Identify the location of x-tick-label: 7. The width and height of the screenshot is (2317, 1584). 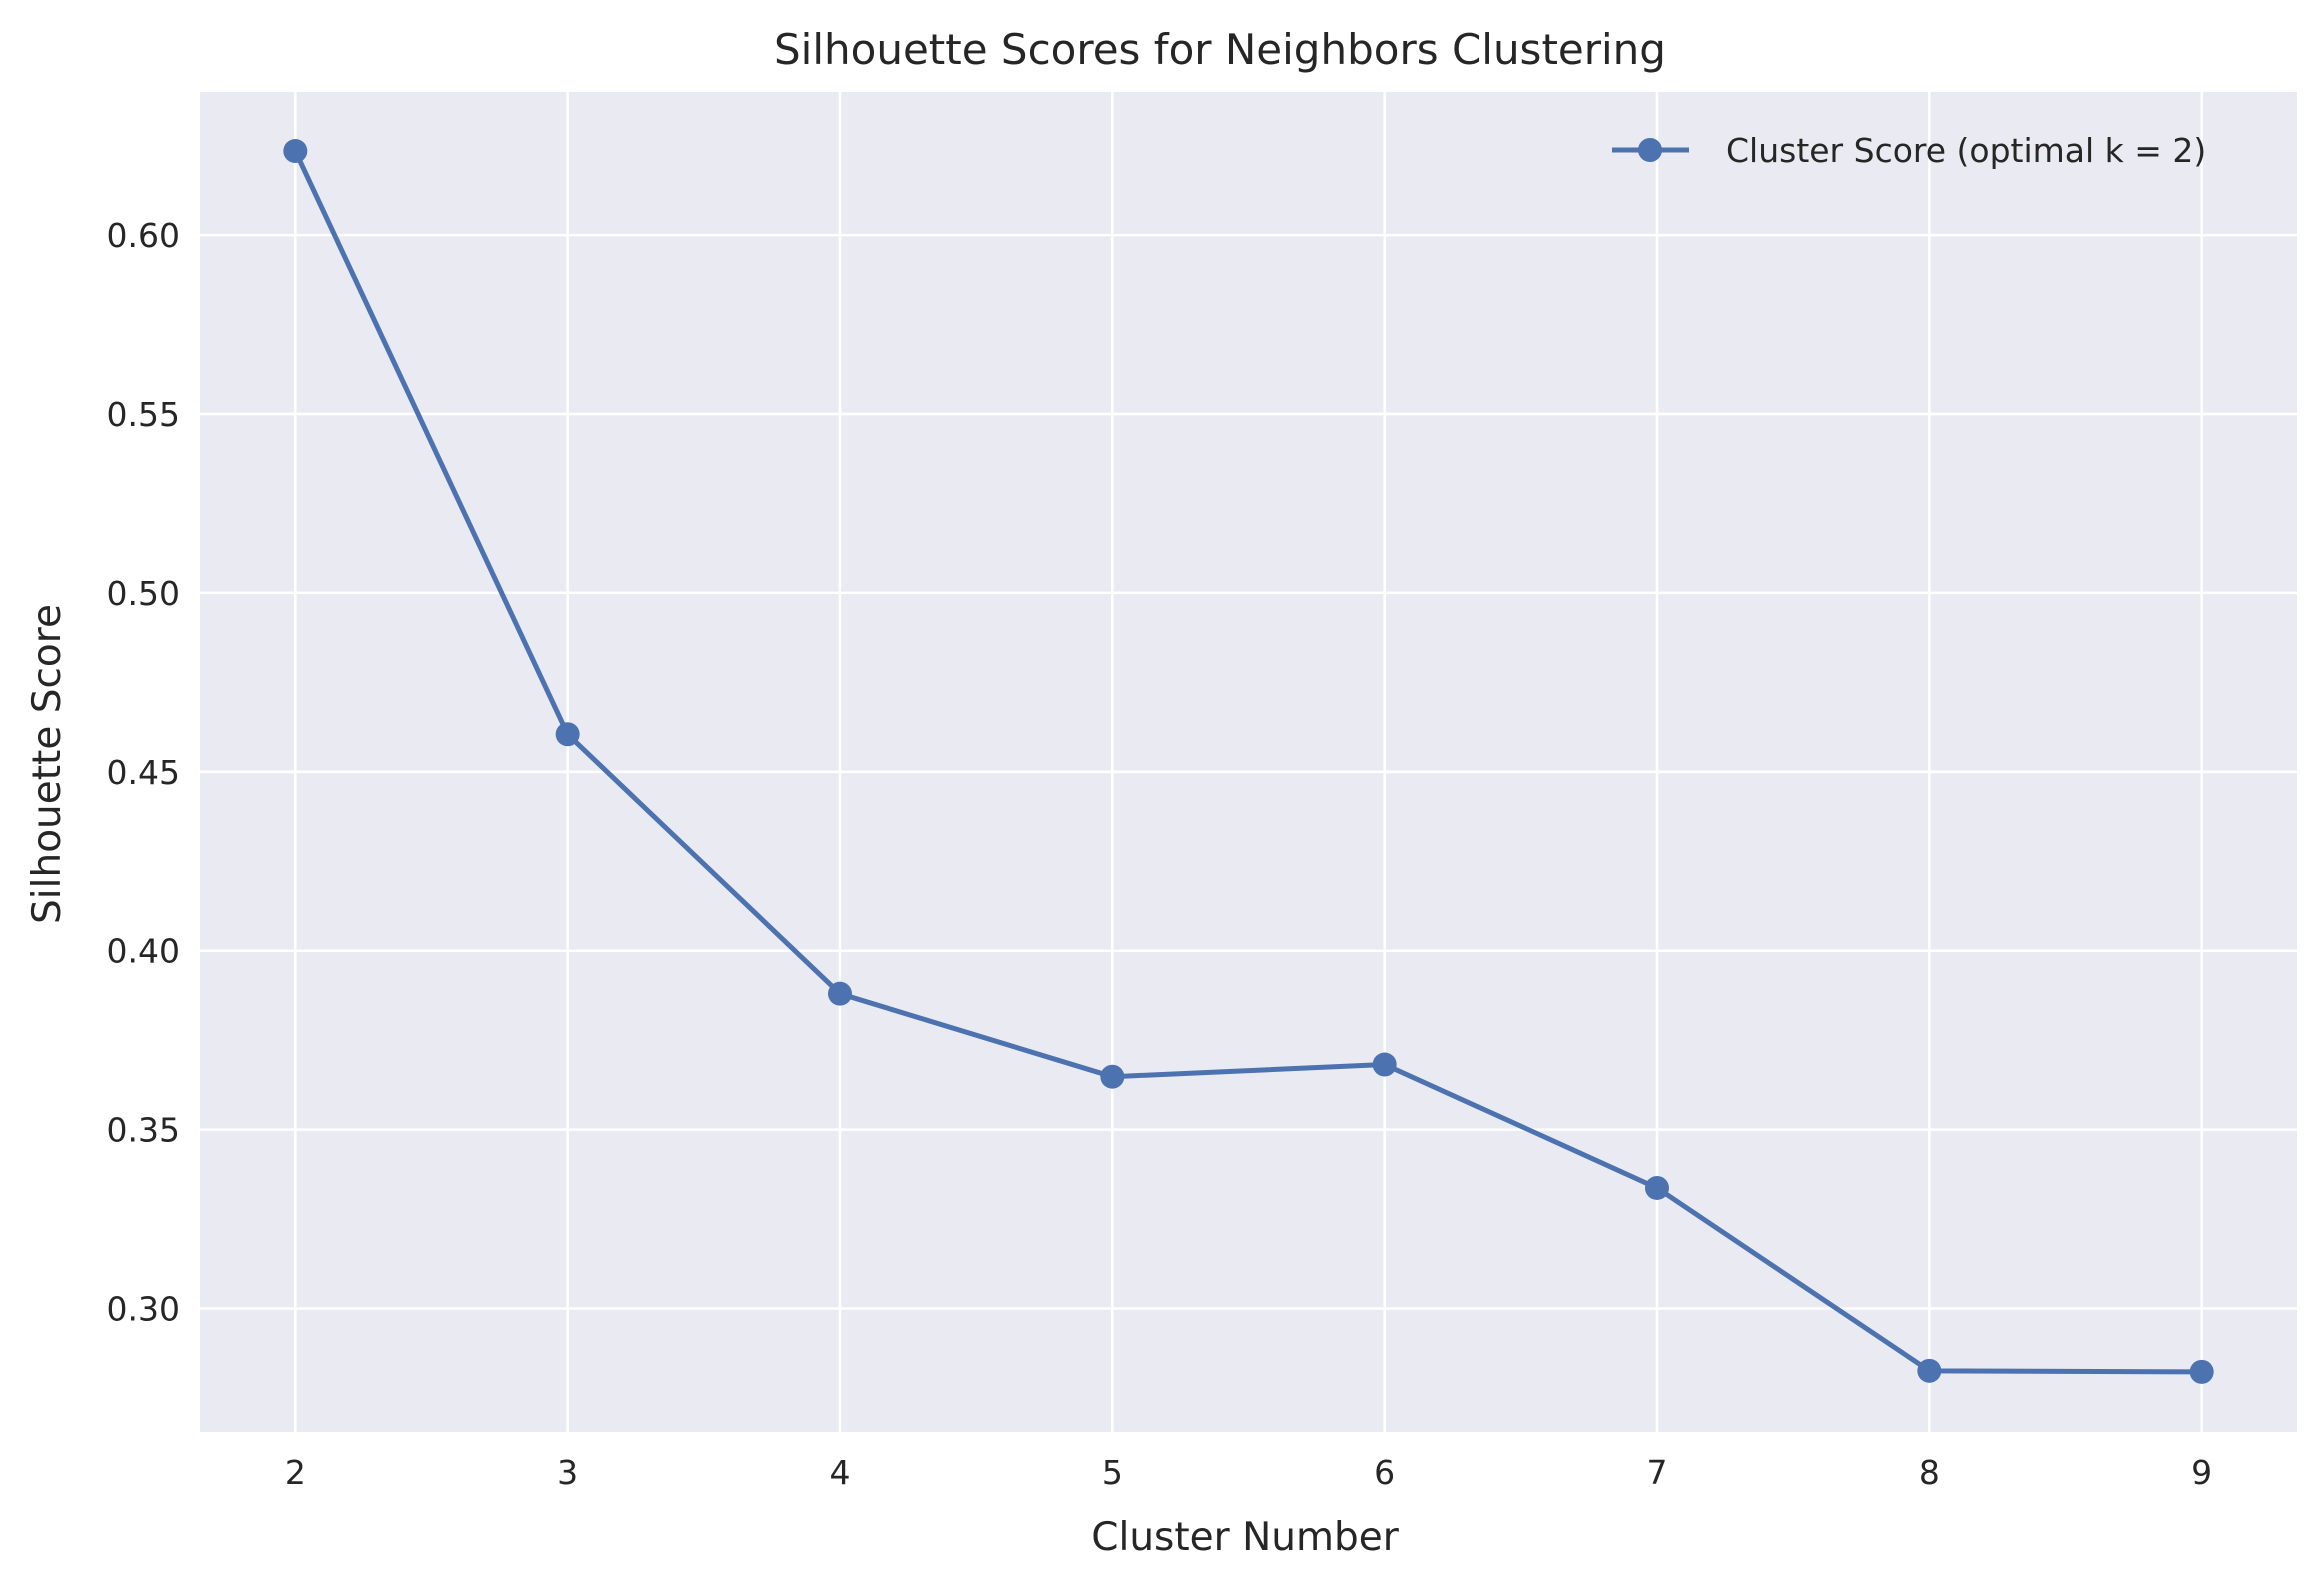
(1657, 1472).